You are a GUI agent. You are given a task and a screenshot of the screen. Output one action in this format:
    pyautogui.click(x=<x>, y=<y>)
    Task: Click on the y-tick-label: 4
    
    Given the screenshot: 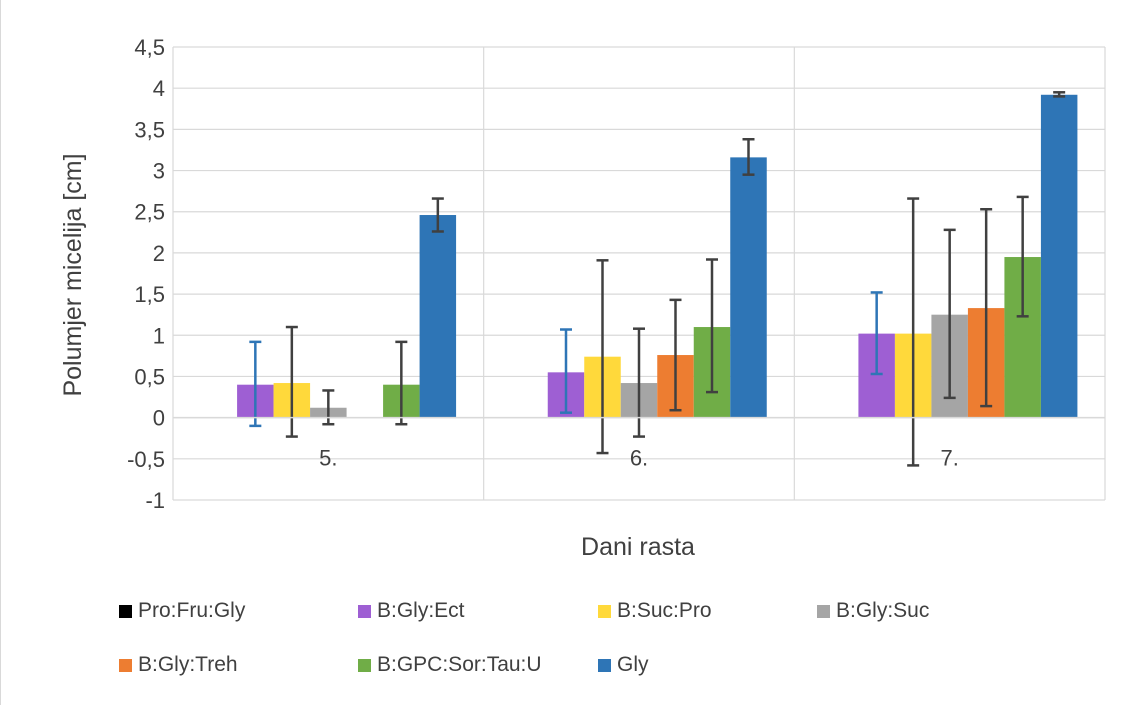 What is the action you would take?
    pyautogui.click(x=159, y=88)
    